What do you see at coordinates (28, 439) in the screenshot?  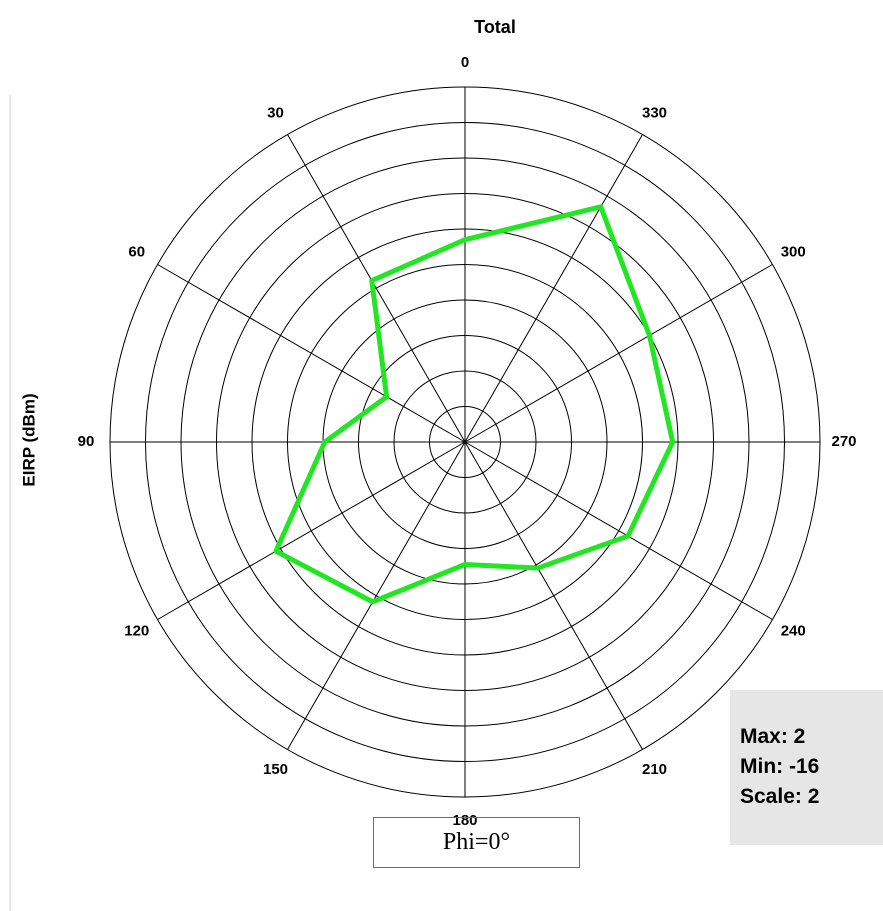 I see `y-axis-label: EIRP (dBm)` at bounding box center [28, 439].